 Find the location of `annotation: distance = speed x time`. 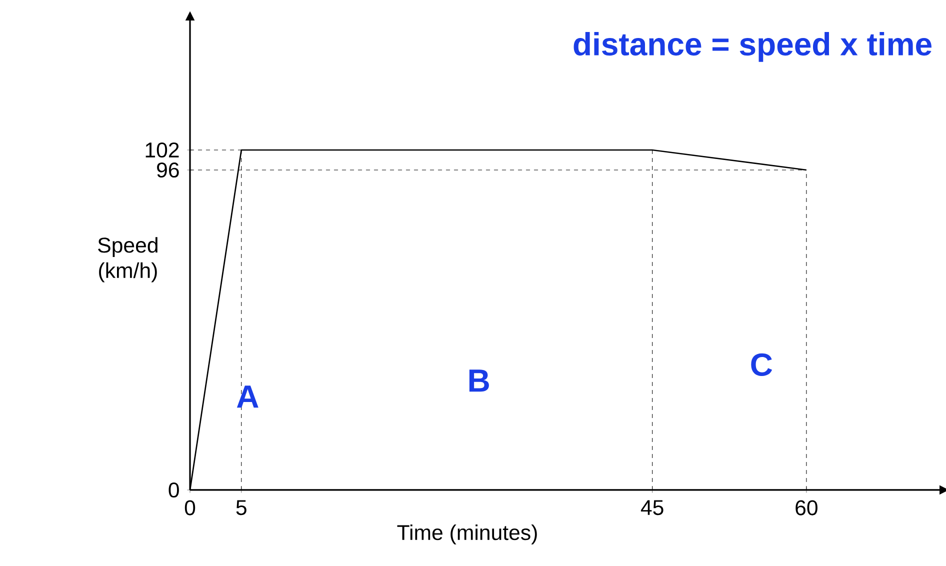

annotation: distance = speed x time is located at coordinates (753, 47).